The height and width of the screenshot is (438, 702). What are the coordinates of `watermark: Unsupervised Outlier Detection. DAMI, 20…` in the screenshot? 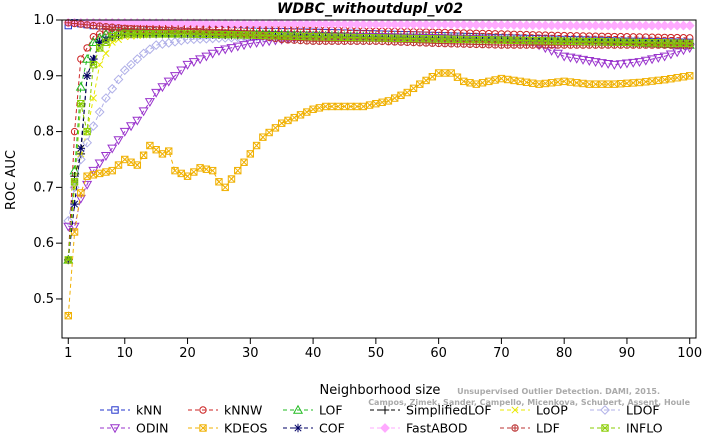 It's located at (529, 397).